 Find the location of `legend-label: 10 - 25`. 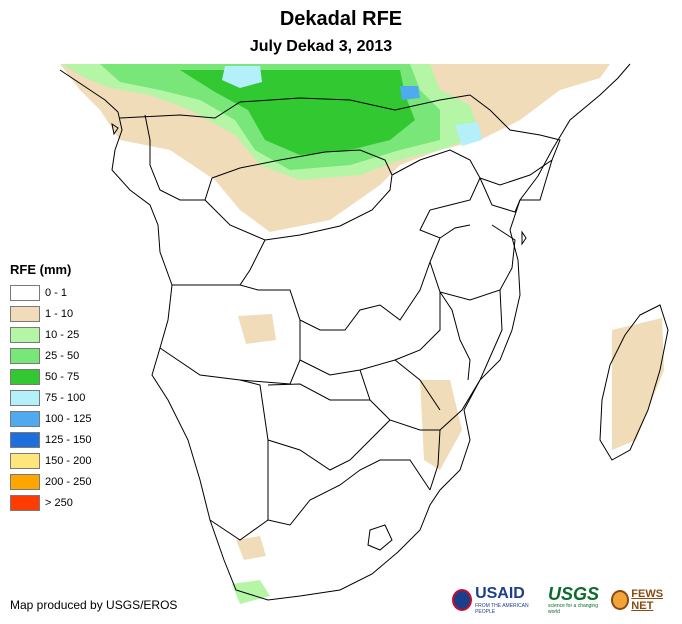

legend-label: 10 - 25 is located at coordinates (62, 334).